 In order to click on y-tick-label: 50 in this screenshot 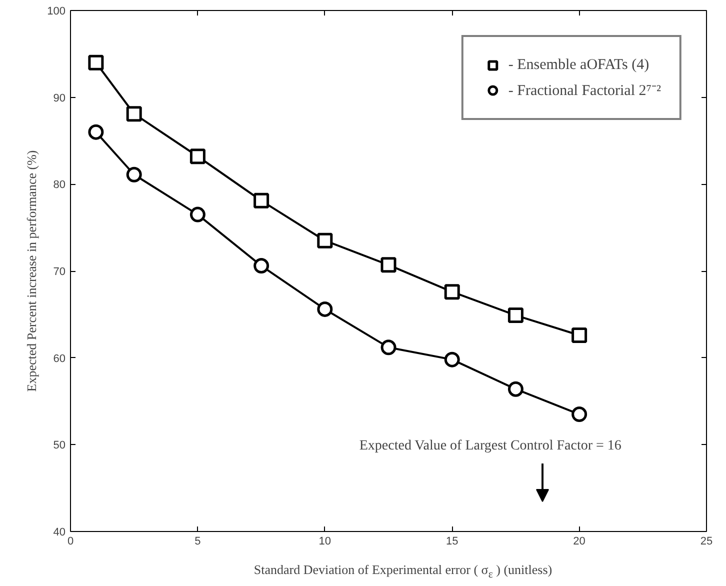, I will do `click(59, 446)`.